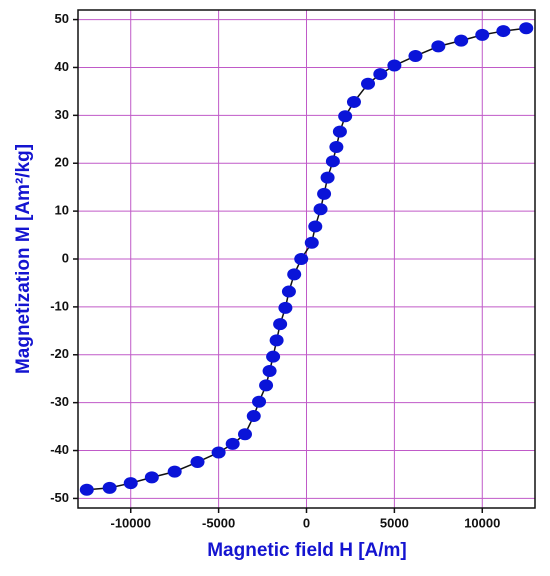  I want to click on x-tick-label: 0, so click(306, 522).